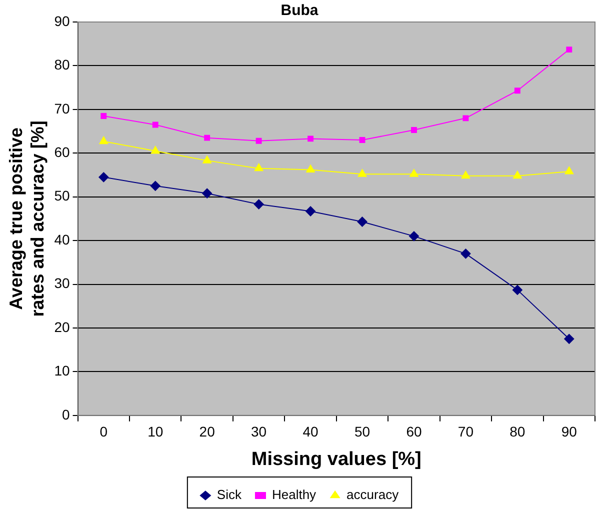 This screenshot has width=603, height=512. Describe the element at coordinates (62, 196) in the screenshot. I see `y-tick-label: 50` at that location.